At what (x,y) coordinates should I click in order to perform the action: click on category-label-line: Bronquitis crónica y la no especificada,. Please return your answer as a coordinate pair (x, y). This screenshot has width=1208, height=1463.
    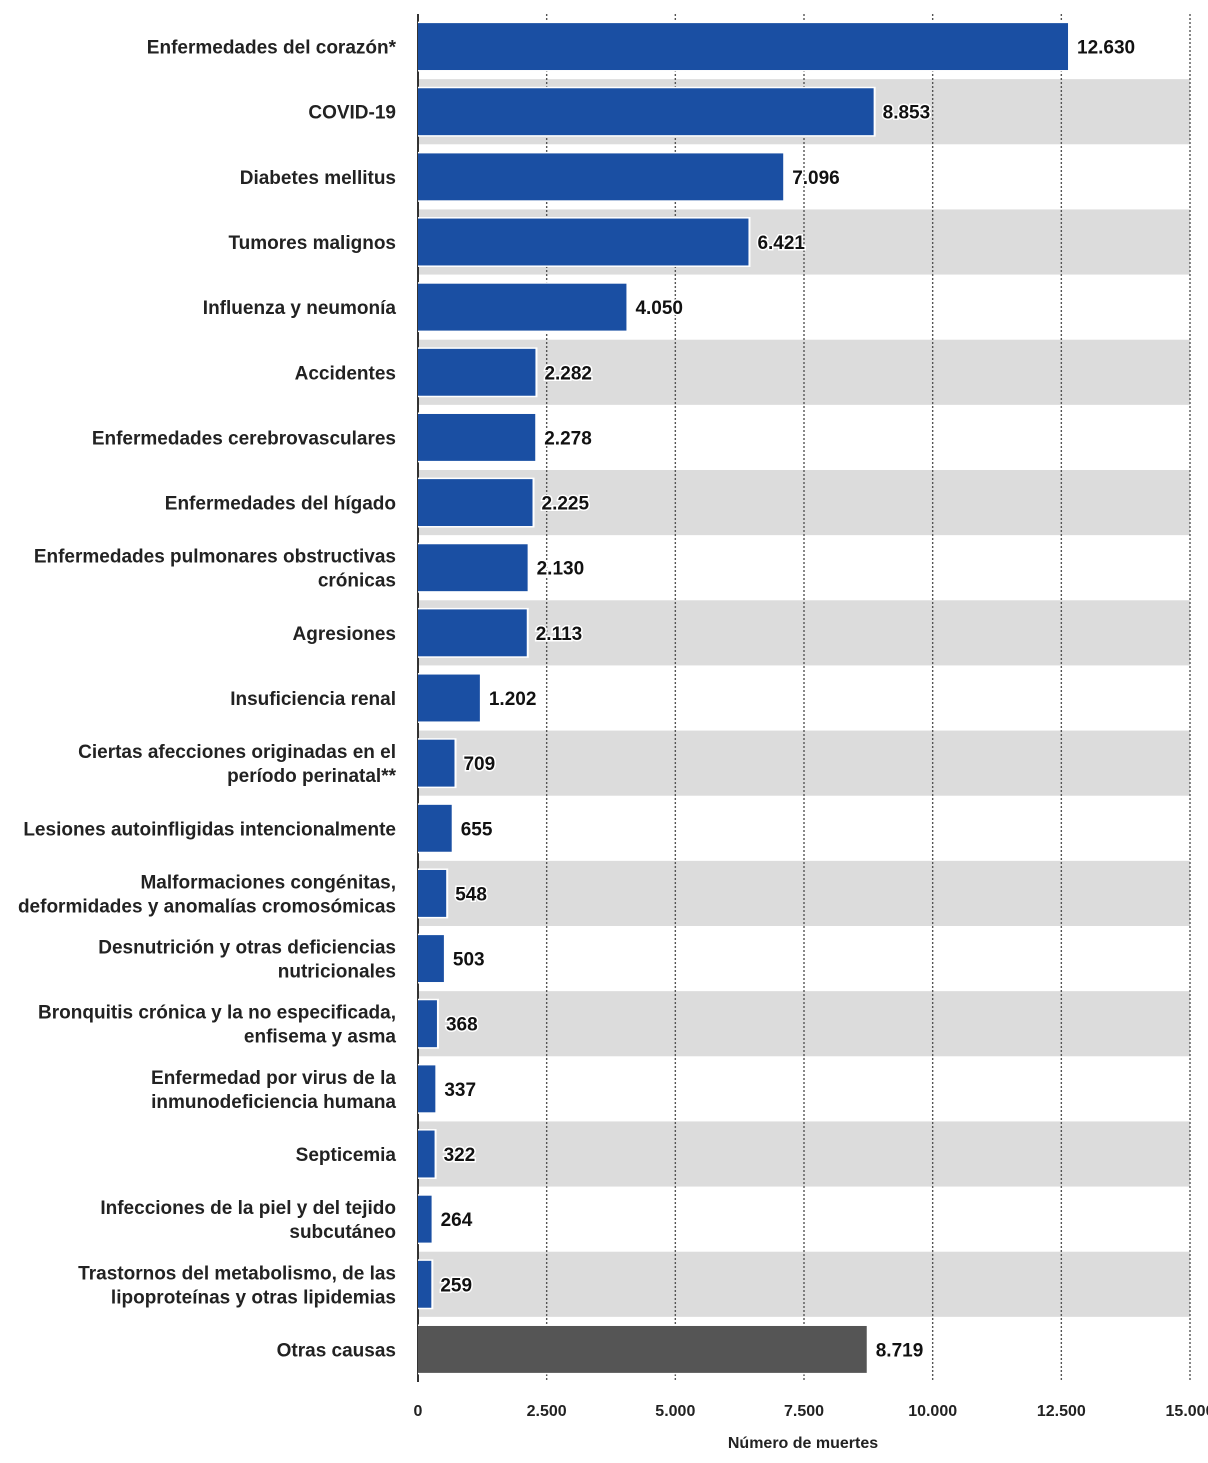
    Looking at the image, I should click on (217, 1013).